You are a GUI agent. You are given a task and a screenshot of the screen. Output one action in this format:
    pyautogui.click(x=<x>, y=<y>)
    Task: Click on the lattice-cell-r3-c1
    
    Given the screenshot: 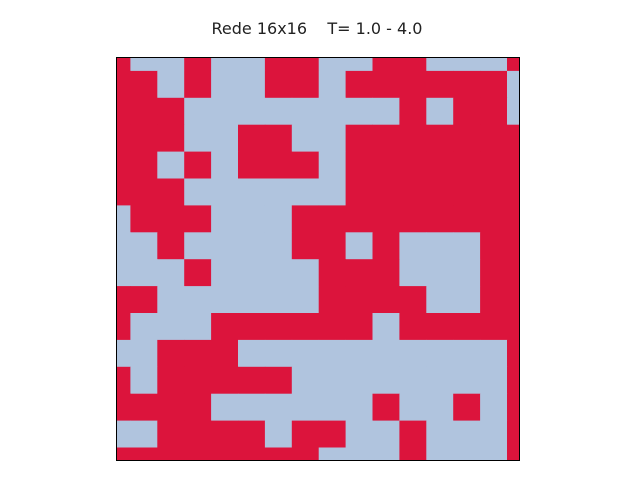 What is the action you would take?
    pyautogui.click(x=144, y=138)
    